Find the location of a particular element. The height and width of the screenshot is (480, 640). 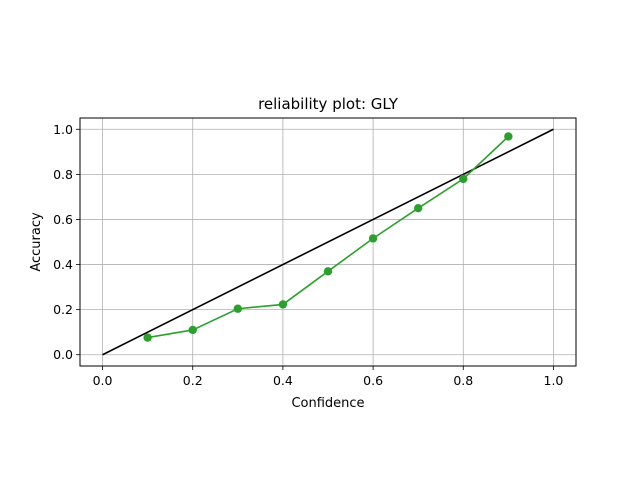

chart-title: reliability plot: GLY is located at coordinates (328, 104).